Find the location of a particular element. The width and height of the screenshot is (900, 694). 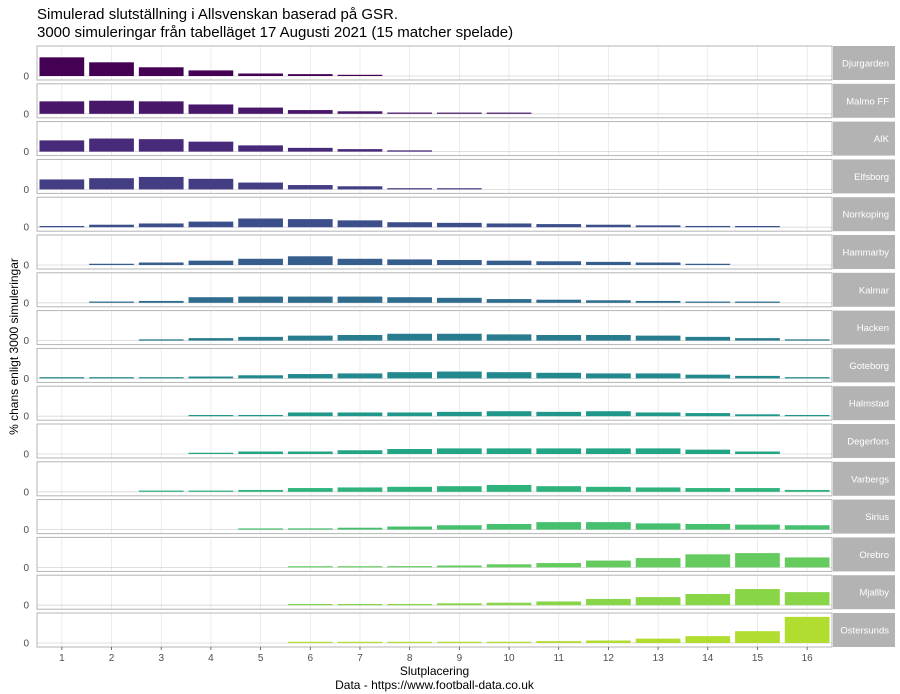

x-tick-label: 1 is located at coordinates (62, 658).